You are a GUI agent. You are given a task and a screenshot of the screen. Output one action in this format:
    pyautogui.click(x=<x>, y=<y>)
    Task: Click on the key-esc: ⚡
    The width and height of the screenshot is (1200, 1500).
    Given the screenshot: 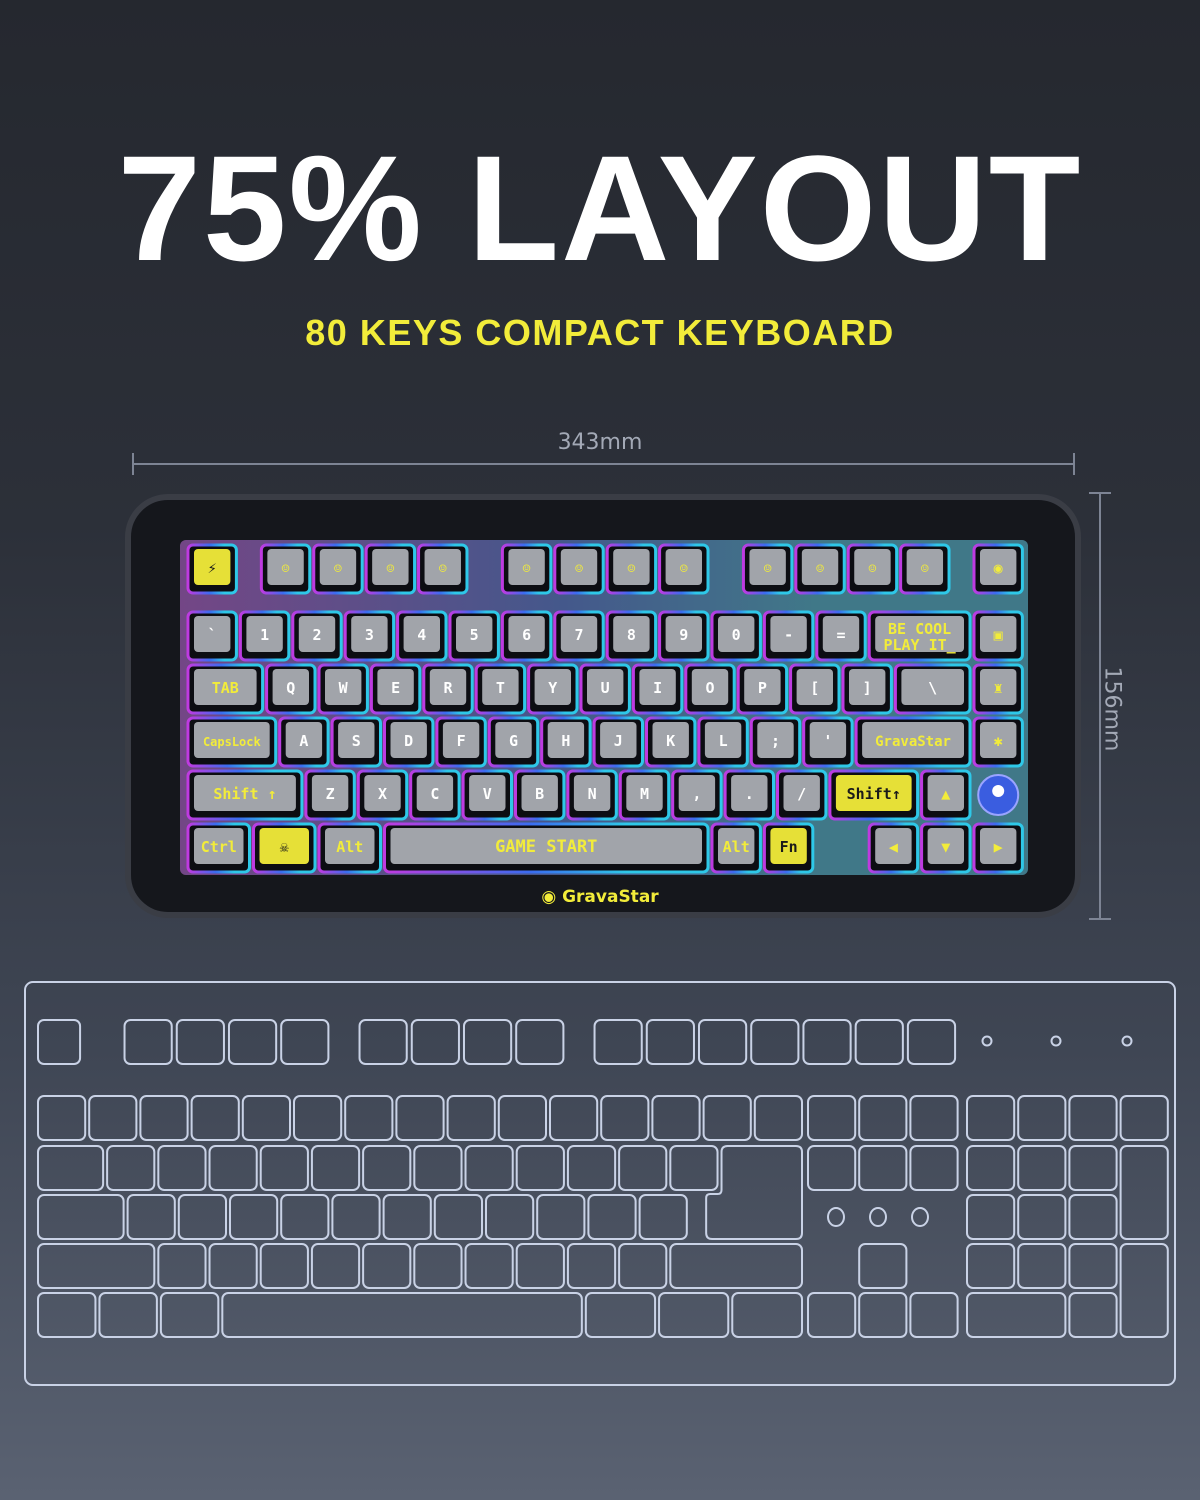 What is the action you would take?
    pyautogui.click(x=212, y=569)
    